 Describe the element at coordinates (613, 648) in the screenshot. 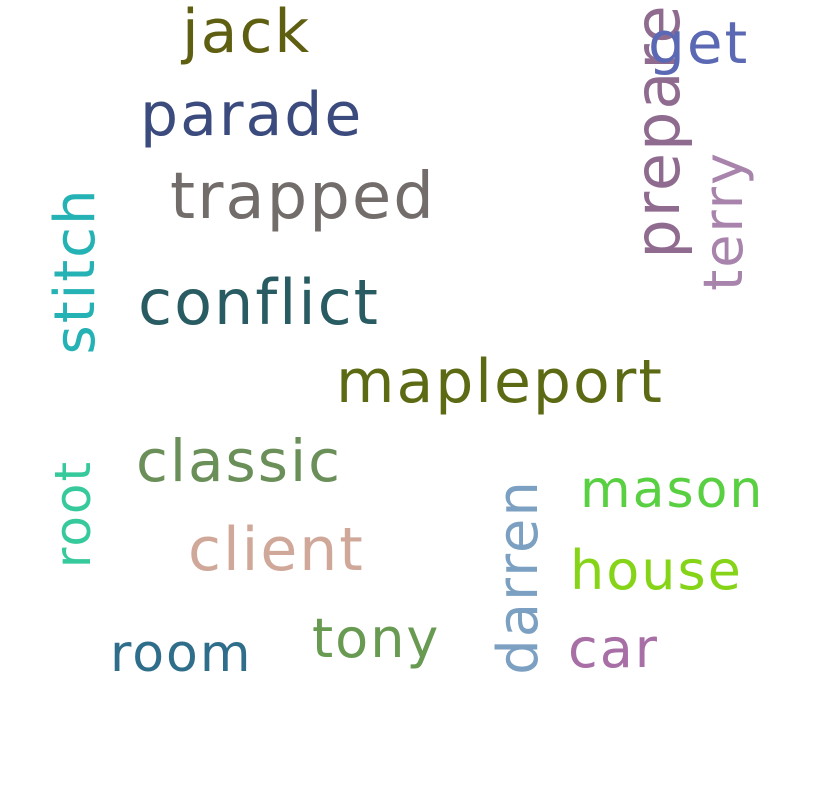

I see `word-car: car` at that location.